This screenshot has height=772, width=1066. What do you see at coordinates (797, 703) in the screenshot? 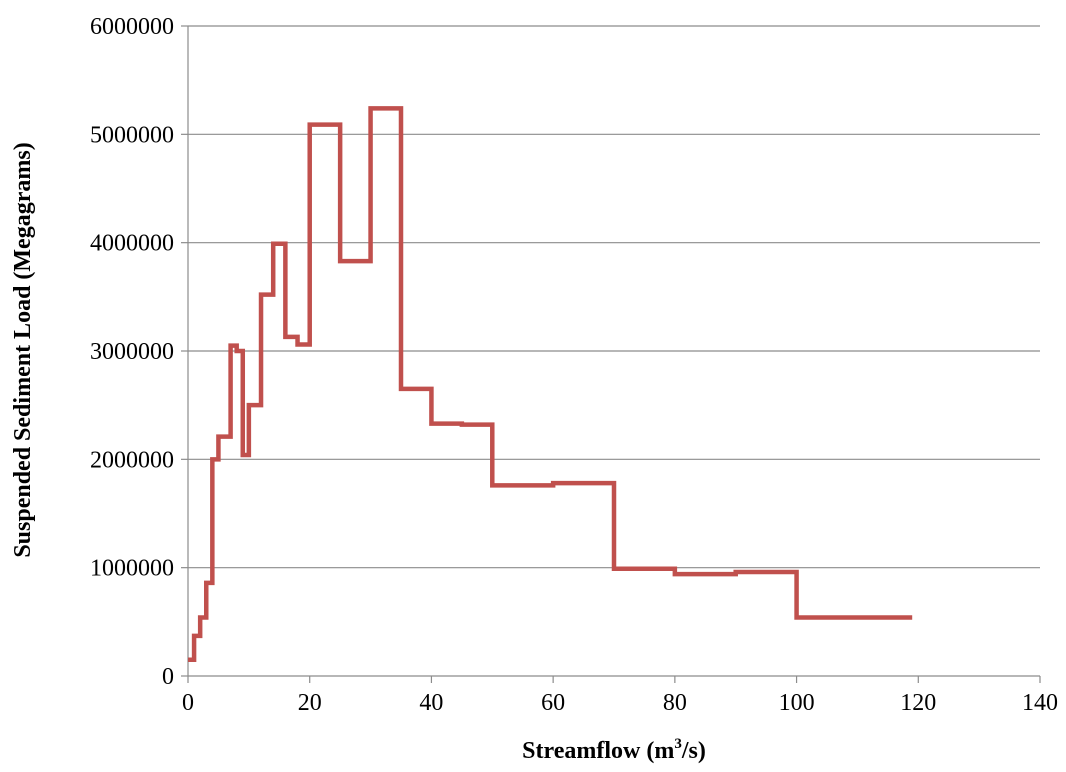
I see `x-tick-label: 100` at bounding box center [797, 703].